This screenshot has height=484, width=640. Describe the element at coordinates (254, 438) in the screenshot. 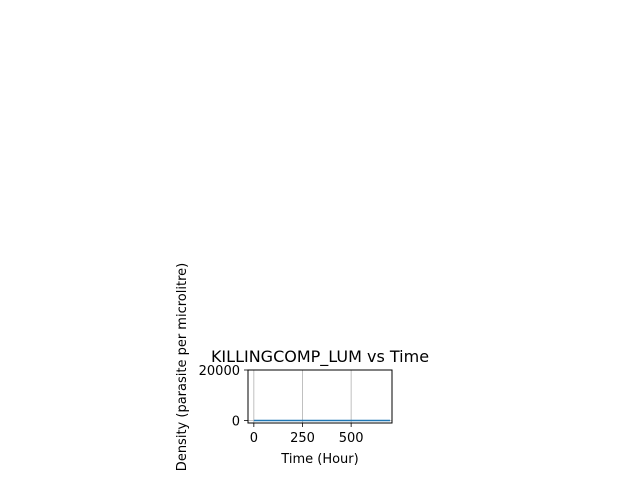

I see `x-tick-label: 0` at that location.